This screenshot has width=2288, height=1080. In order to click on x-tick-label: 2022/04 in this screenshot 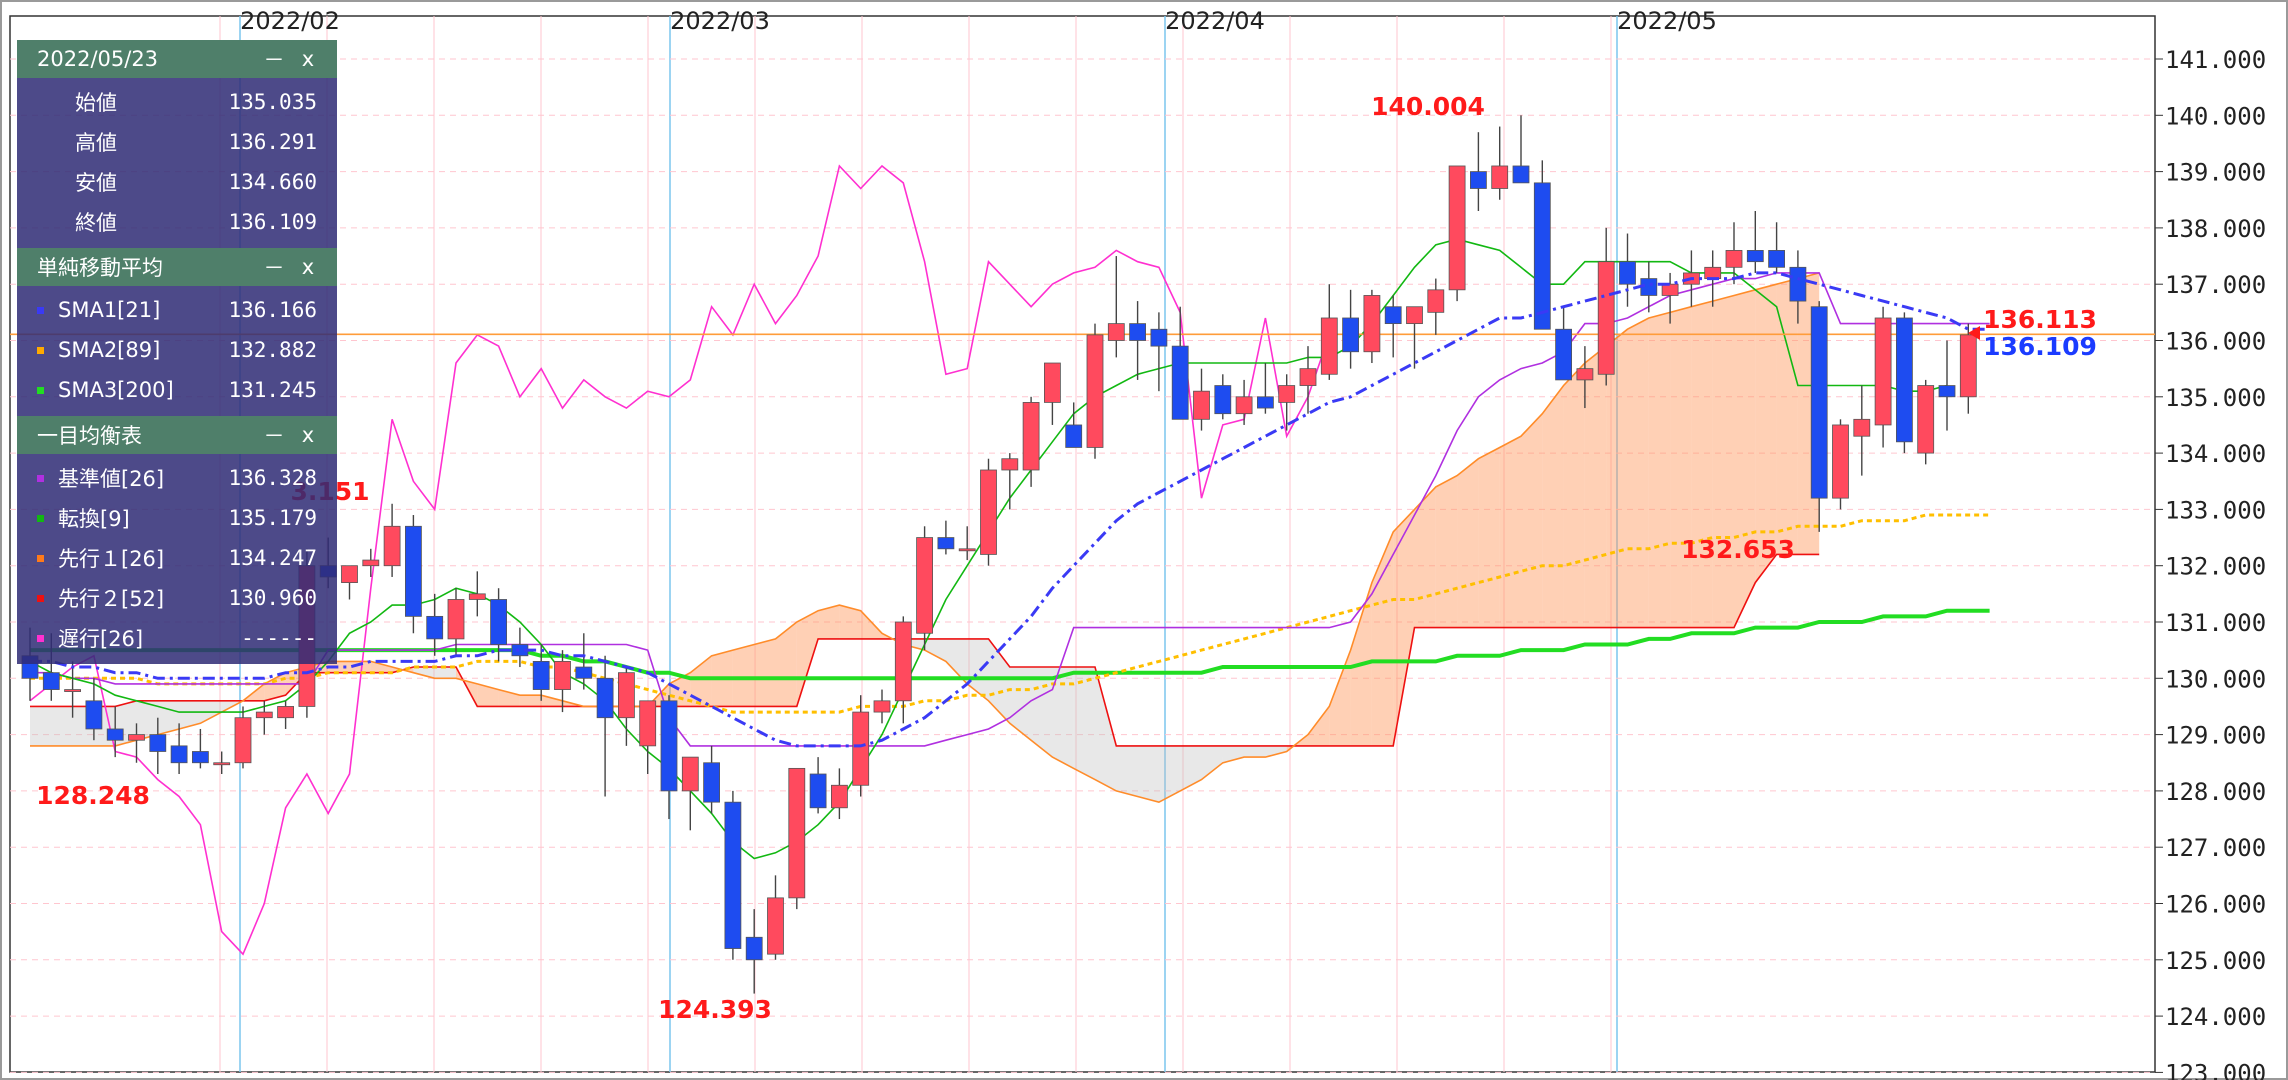, I will do `click(1215, 21)`.